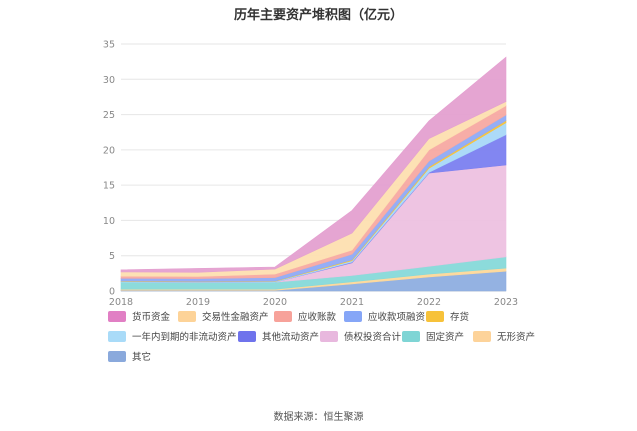 This screenshot has width=637, height=431. Describe the element at coordinates (109, 221) in the screenshot. I see `y-tick-label: 10` at that location.